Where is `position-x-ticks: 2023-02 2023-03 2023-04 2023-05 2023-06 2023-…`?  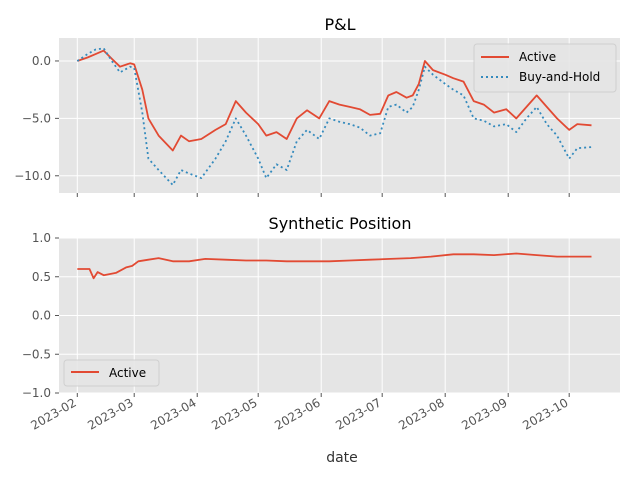 position-x-ticks: 2023-02 2023-03 2023-04 2023-05 2023-06 2023-… is located at coordinates (299, 413).